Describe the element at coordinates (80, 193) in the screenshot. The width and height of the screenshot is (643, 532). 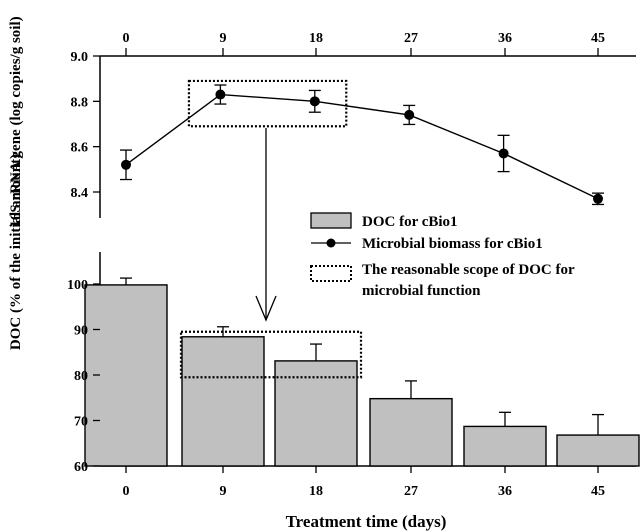
I see `top-y-tick-label: 8.4` at that location.